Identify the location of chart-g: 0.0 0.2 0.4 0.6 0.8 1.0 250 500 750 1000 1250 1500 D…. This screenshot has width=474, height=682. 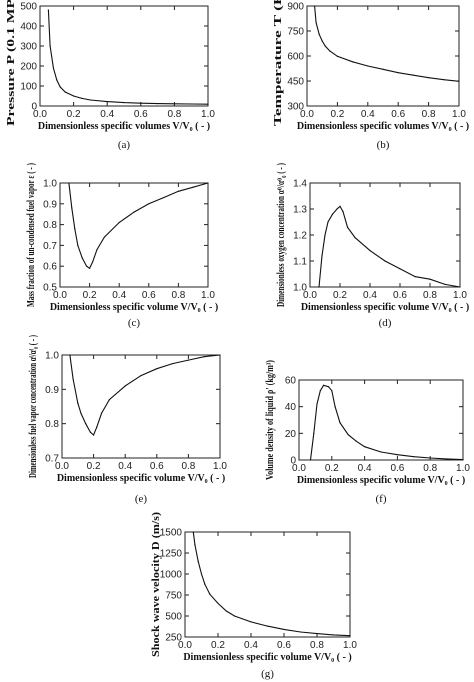
(254, 596).